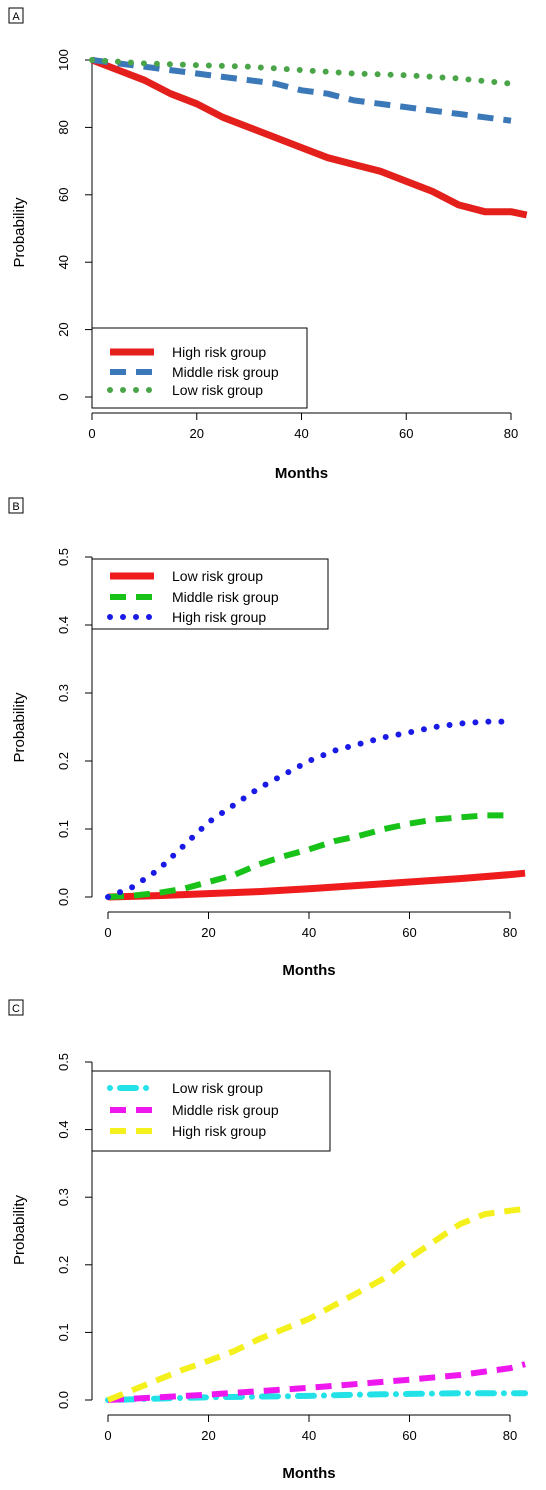 This screenshot has width=546, height=1490. What do you see at coordinates (63, 60) in the screenshot?
I see `y-tick-label: 100` at bounding box center [63, 60].